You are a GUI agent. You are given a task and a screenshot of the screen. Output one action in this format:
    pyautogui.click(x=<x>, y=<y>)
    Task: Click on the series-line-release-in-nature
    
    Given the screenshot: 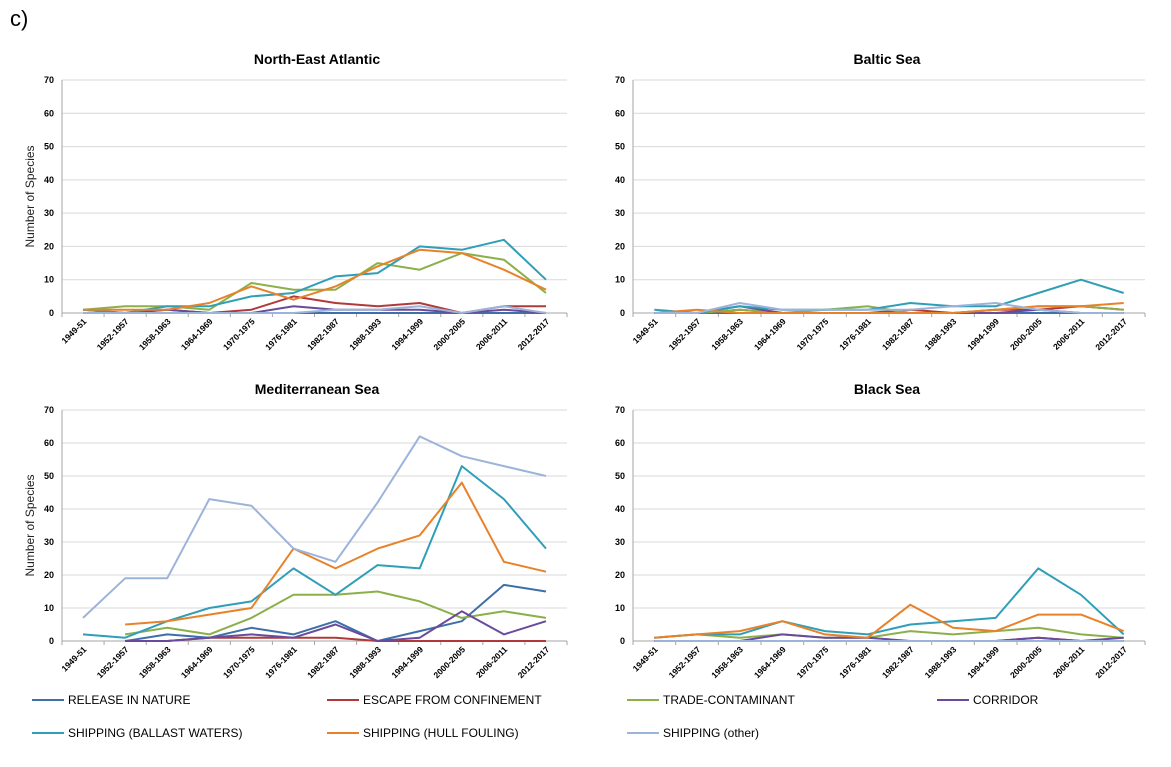 What is the action you would take?
    pyautogui.click(x=335, y=612)
    